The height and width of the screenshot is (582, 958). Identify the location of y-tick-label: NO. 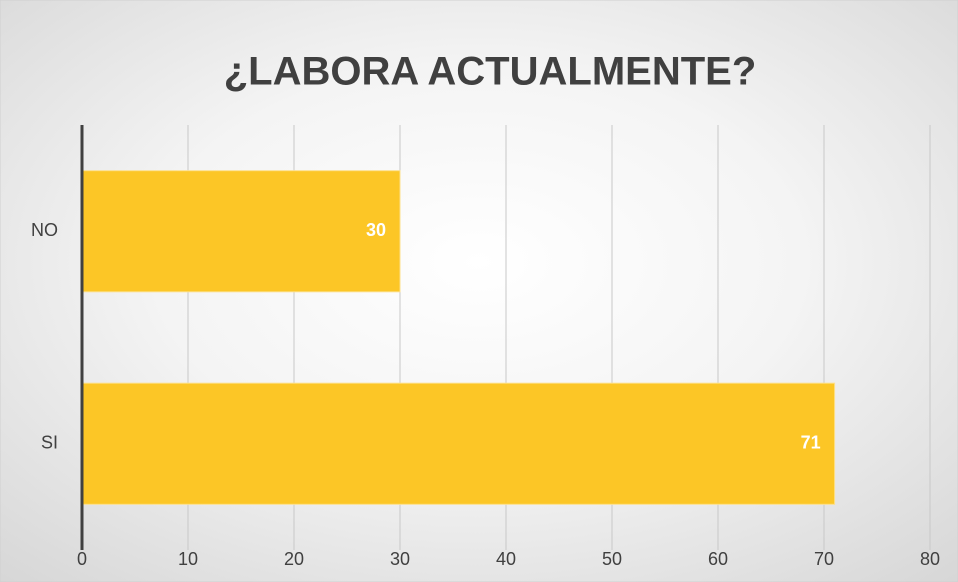
(44, 230).